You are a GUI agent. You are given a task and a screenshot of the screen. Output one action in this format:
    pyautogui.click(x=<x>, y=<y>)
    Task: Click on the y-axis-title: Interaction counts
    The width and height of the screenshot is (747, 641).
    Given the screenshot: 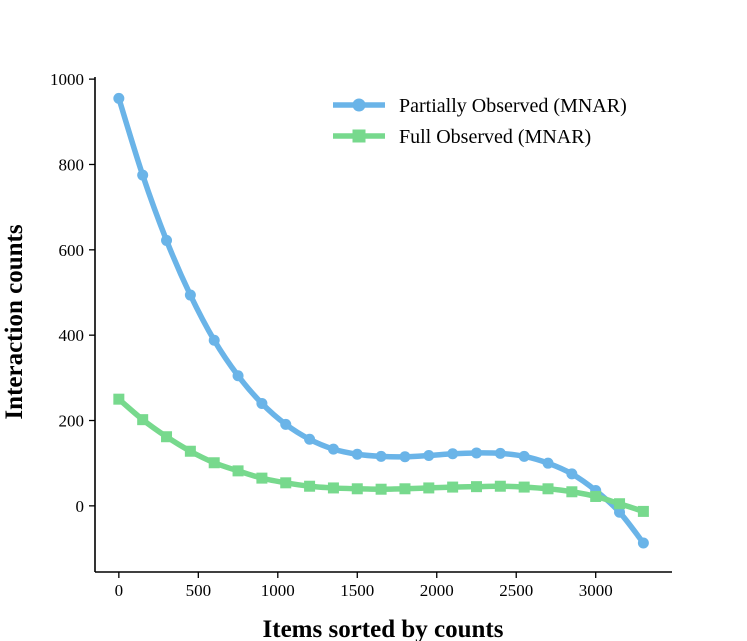 What is the action you would take?
    pyautogui.click(x=14, y=321)
    